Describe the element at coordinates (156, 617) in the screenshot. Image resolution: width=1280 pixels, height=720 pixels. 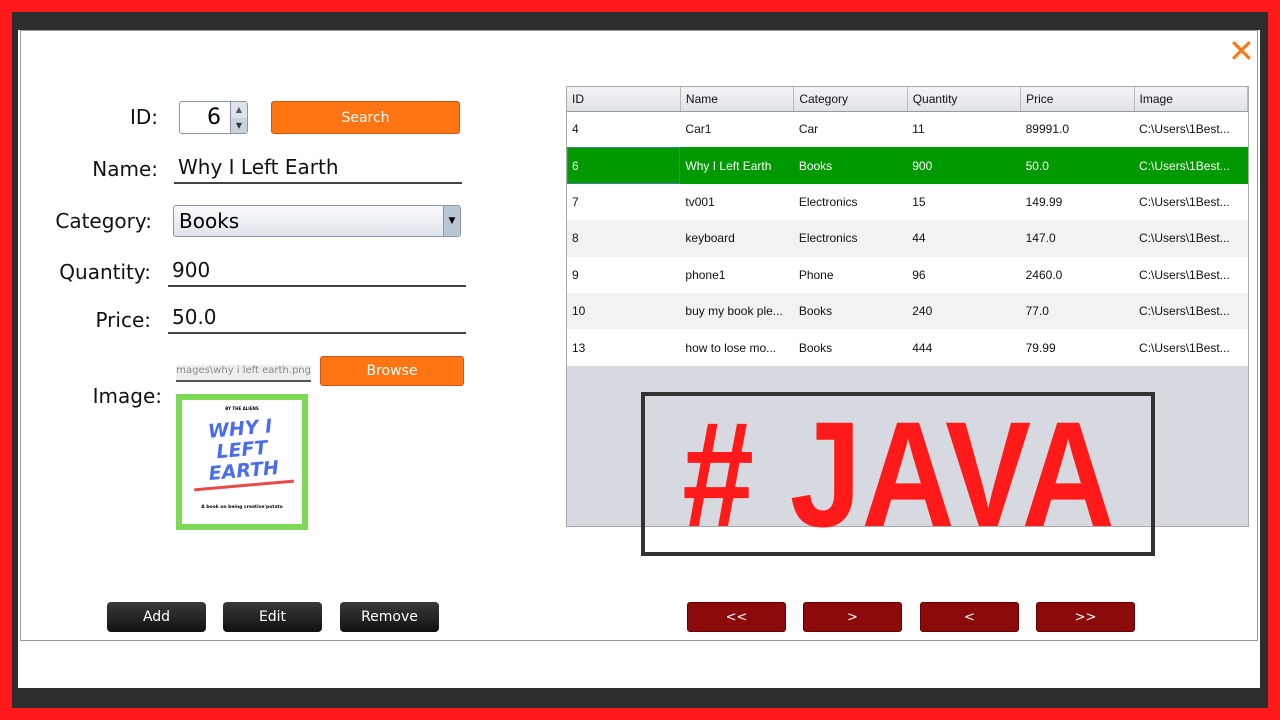
I see `add-button: Add` at that location.